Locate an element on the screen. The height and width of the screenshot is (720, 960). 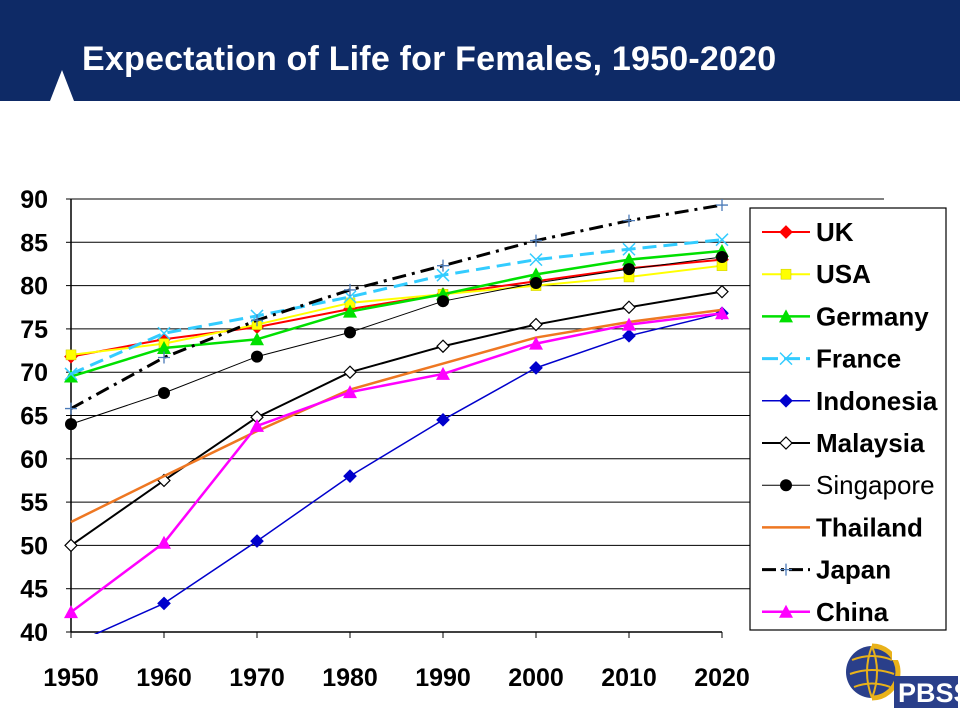
point-indonesia-1990 is located at coordinates (443, 419).